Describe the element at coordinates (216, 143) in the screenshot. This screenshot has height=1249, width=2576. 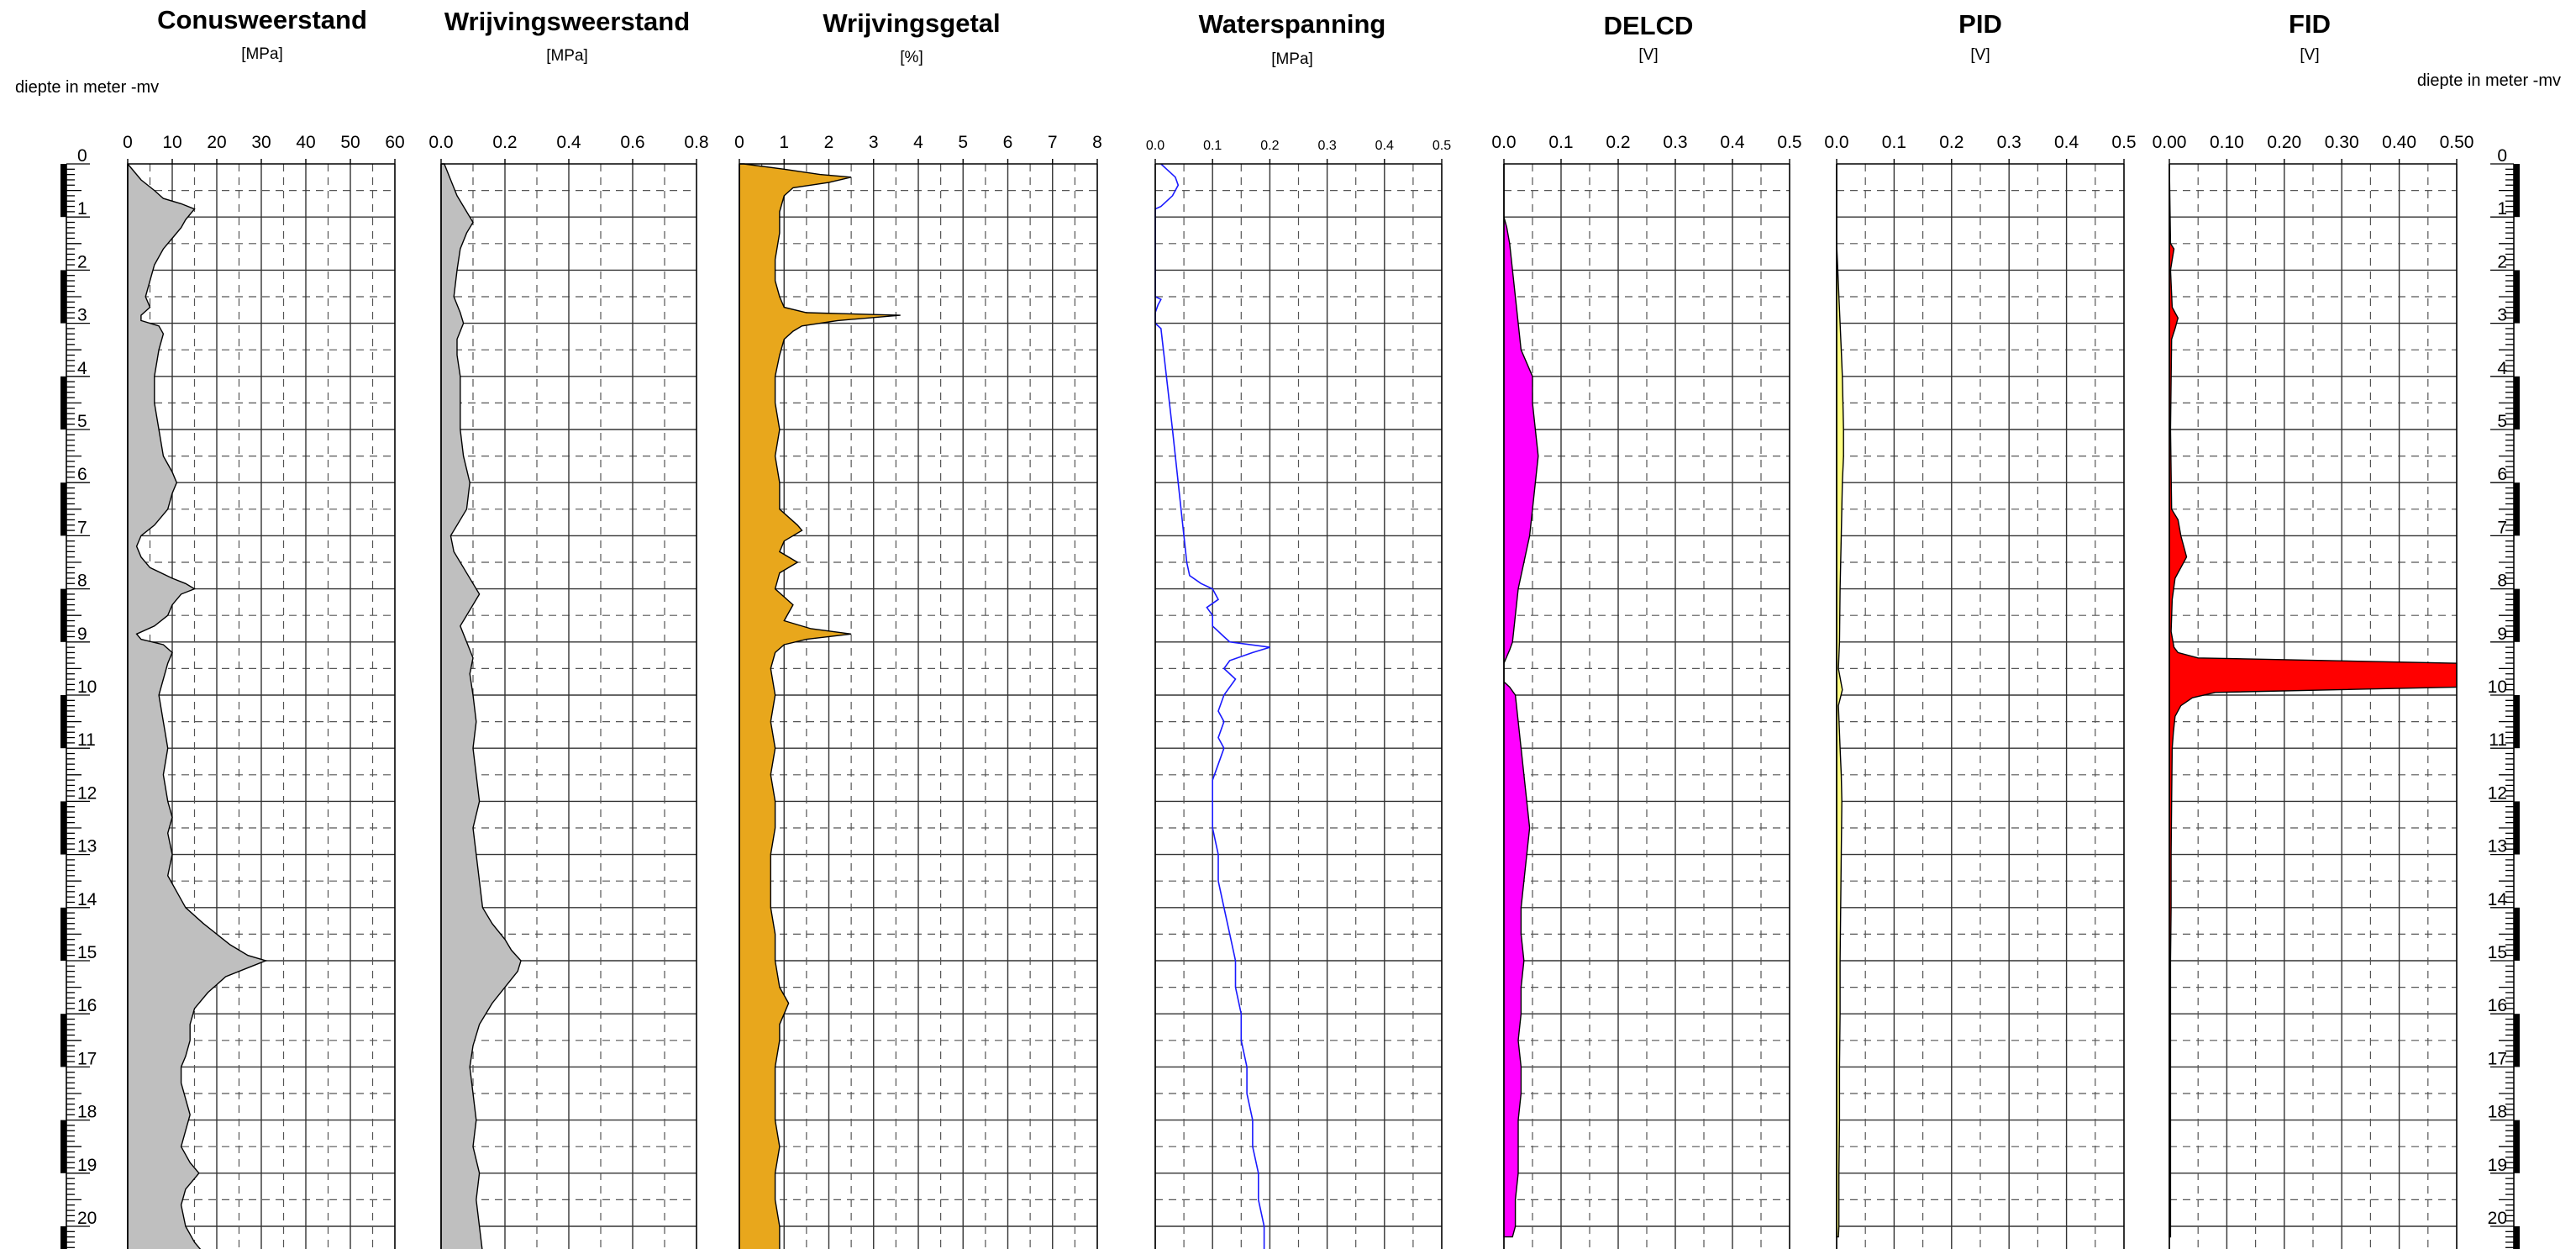
I see `x-tick-label: 20` at that location.